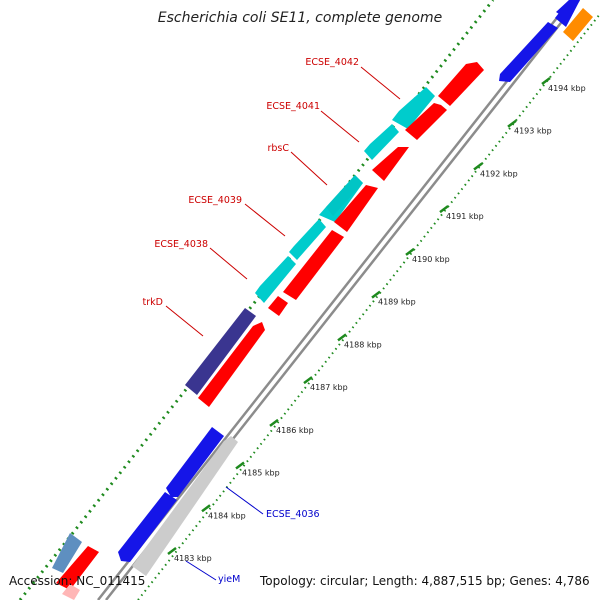 This screenshot has width=600, height=600. I want to click on label-trkD: trkD, so click(153, 302).